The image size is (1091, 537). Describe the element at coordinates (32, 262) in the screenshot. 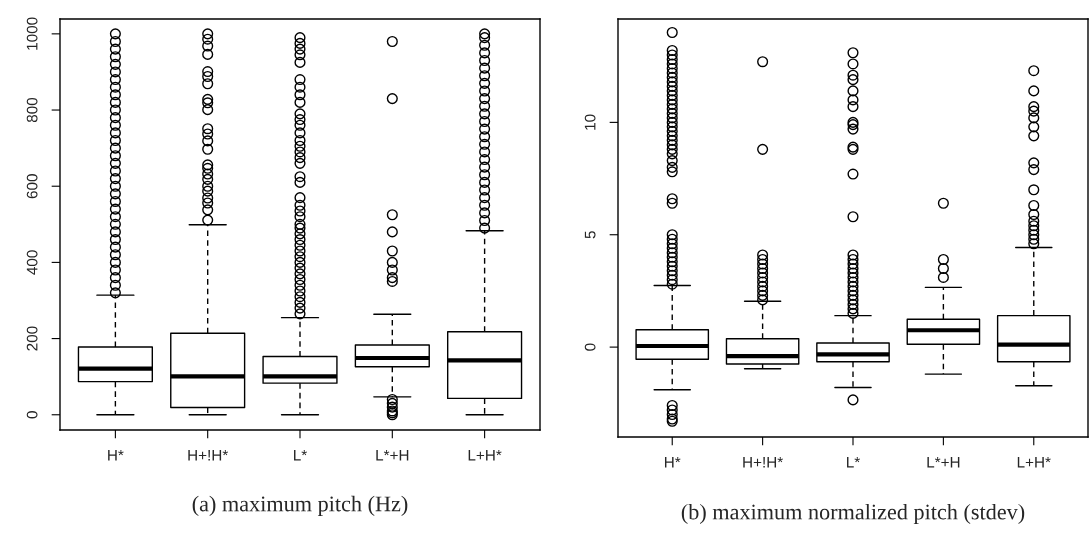

I see `y-tick-label: 400` at that location.